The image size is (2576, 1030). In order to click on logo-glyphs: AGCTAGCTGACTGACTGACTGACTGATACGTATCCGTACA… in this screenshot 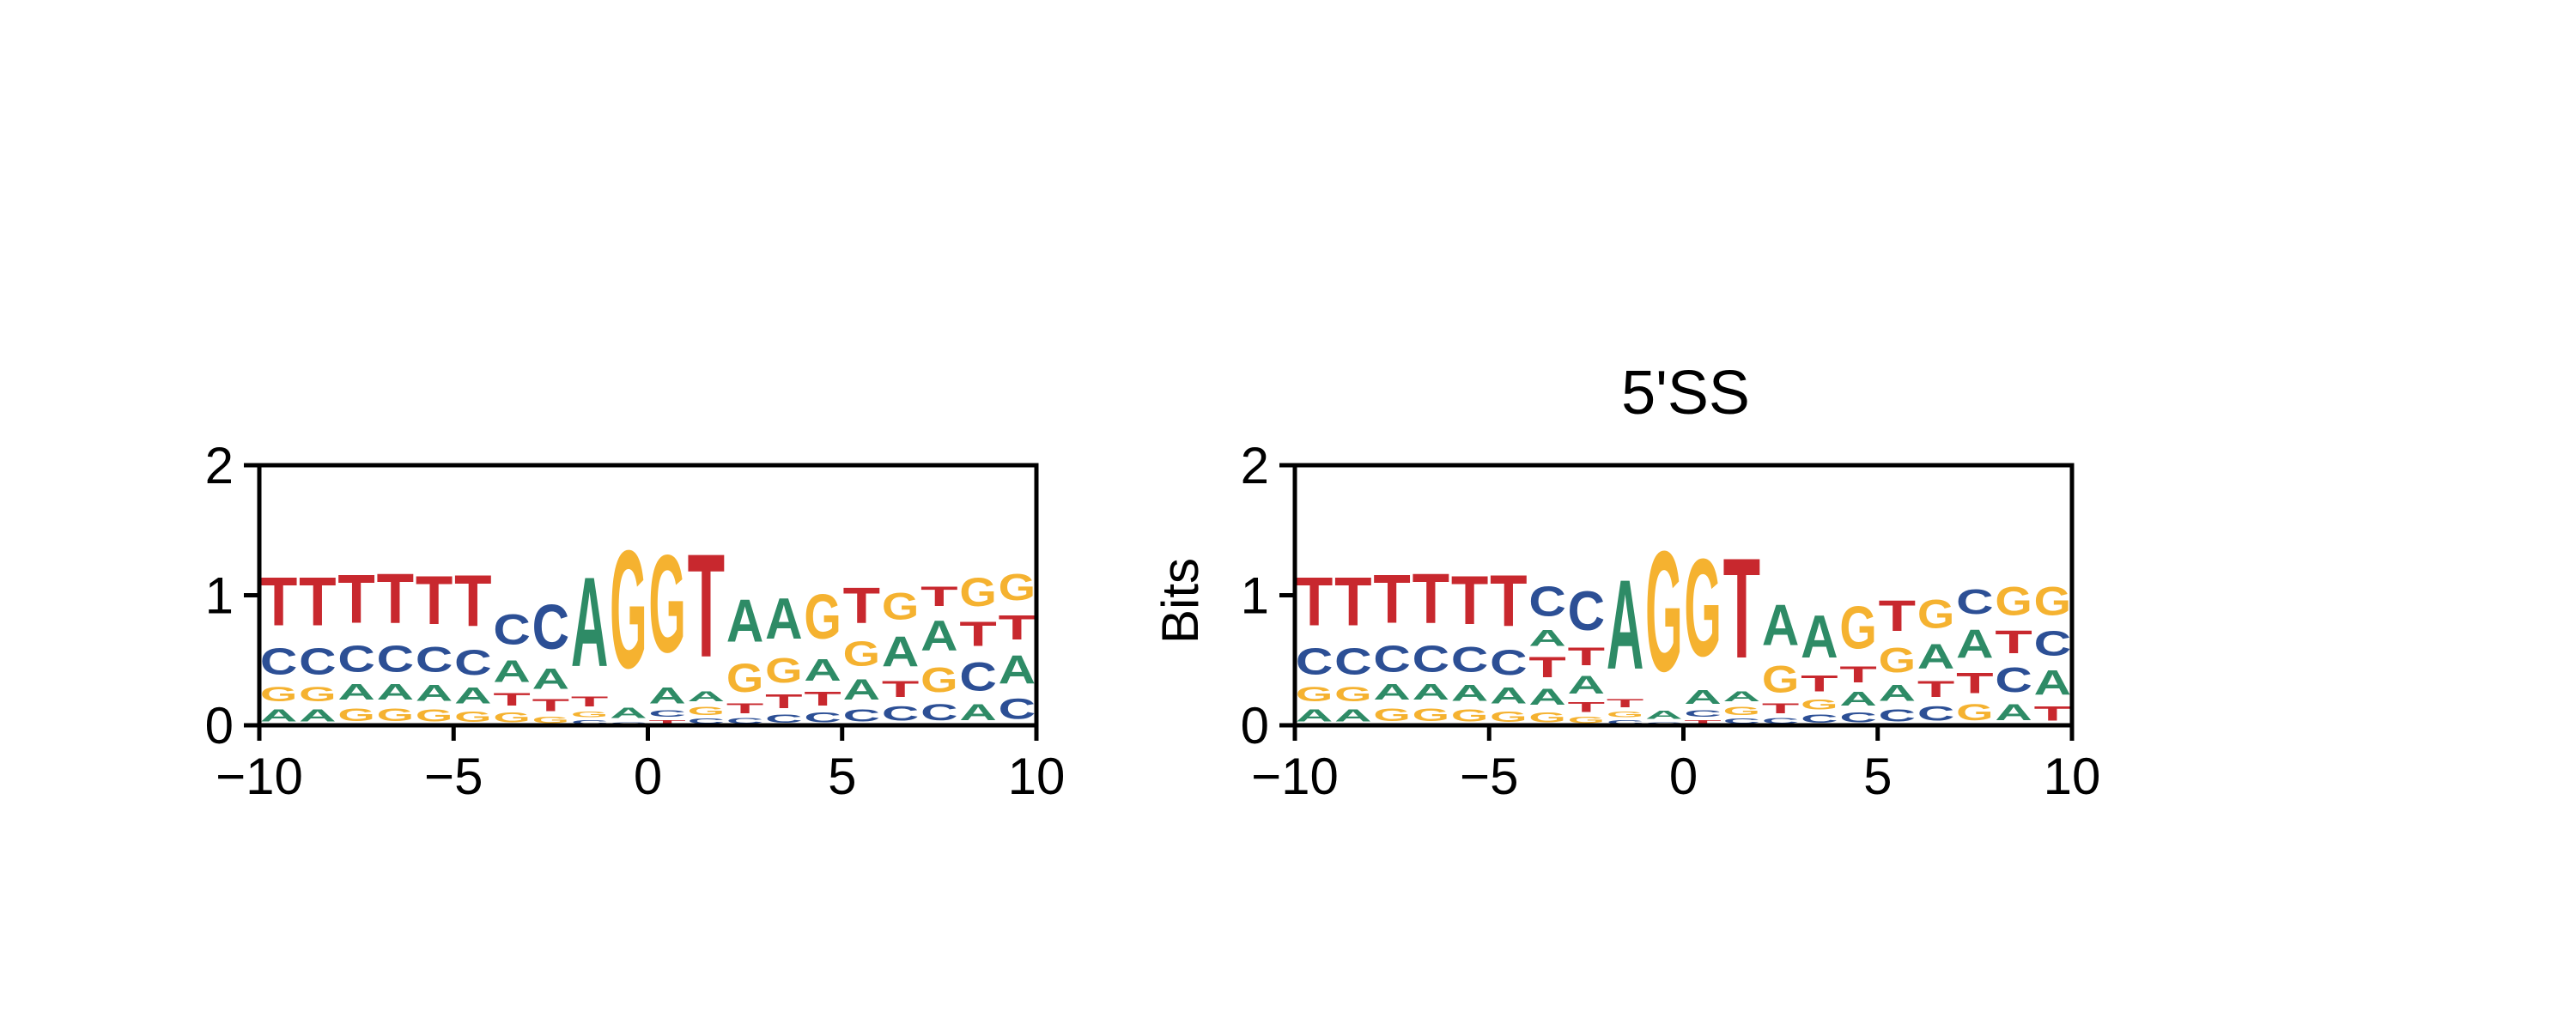, I will do `click(1683, 620)`.